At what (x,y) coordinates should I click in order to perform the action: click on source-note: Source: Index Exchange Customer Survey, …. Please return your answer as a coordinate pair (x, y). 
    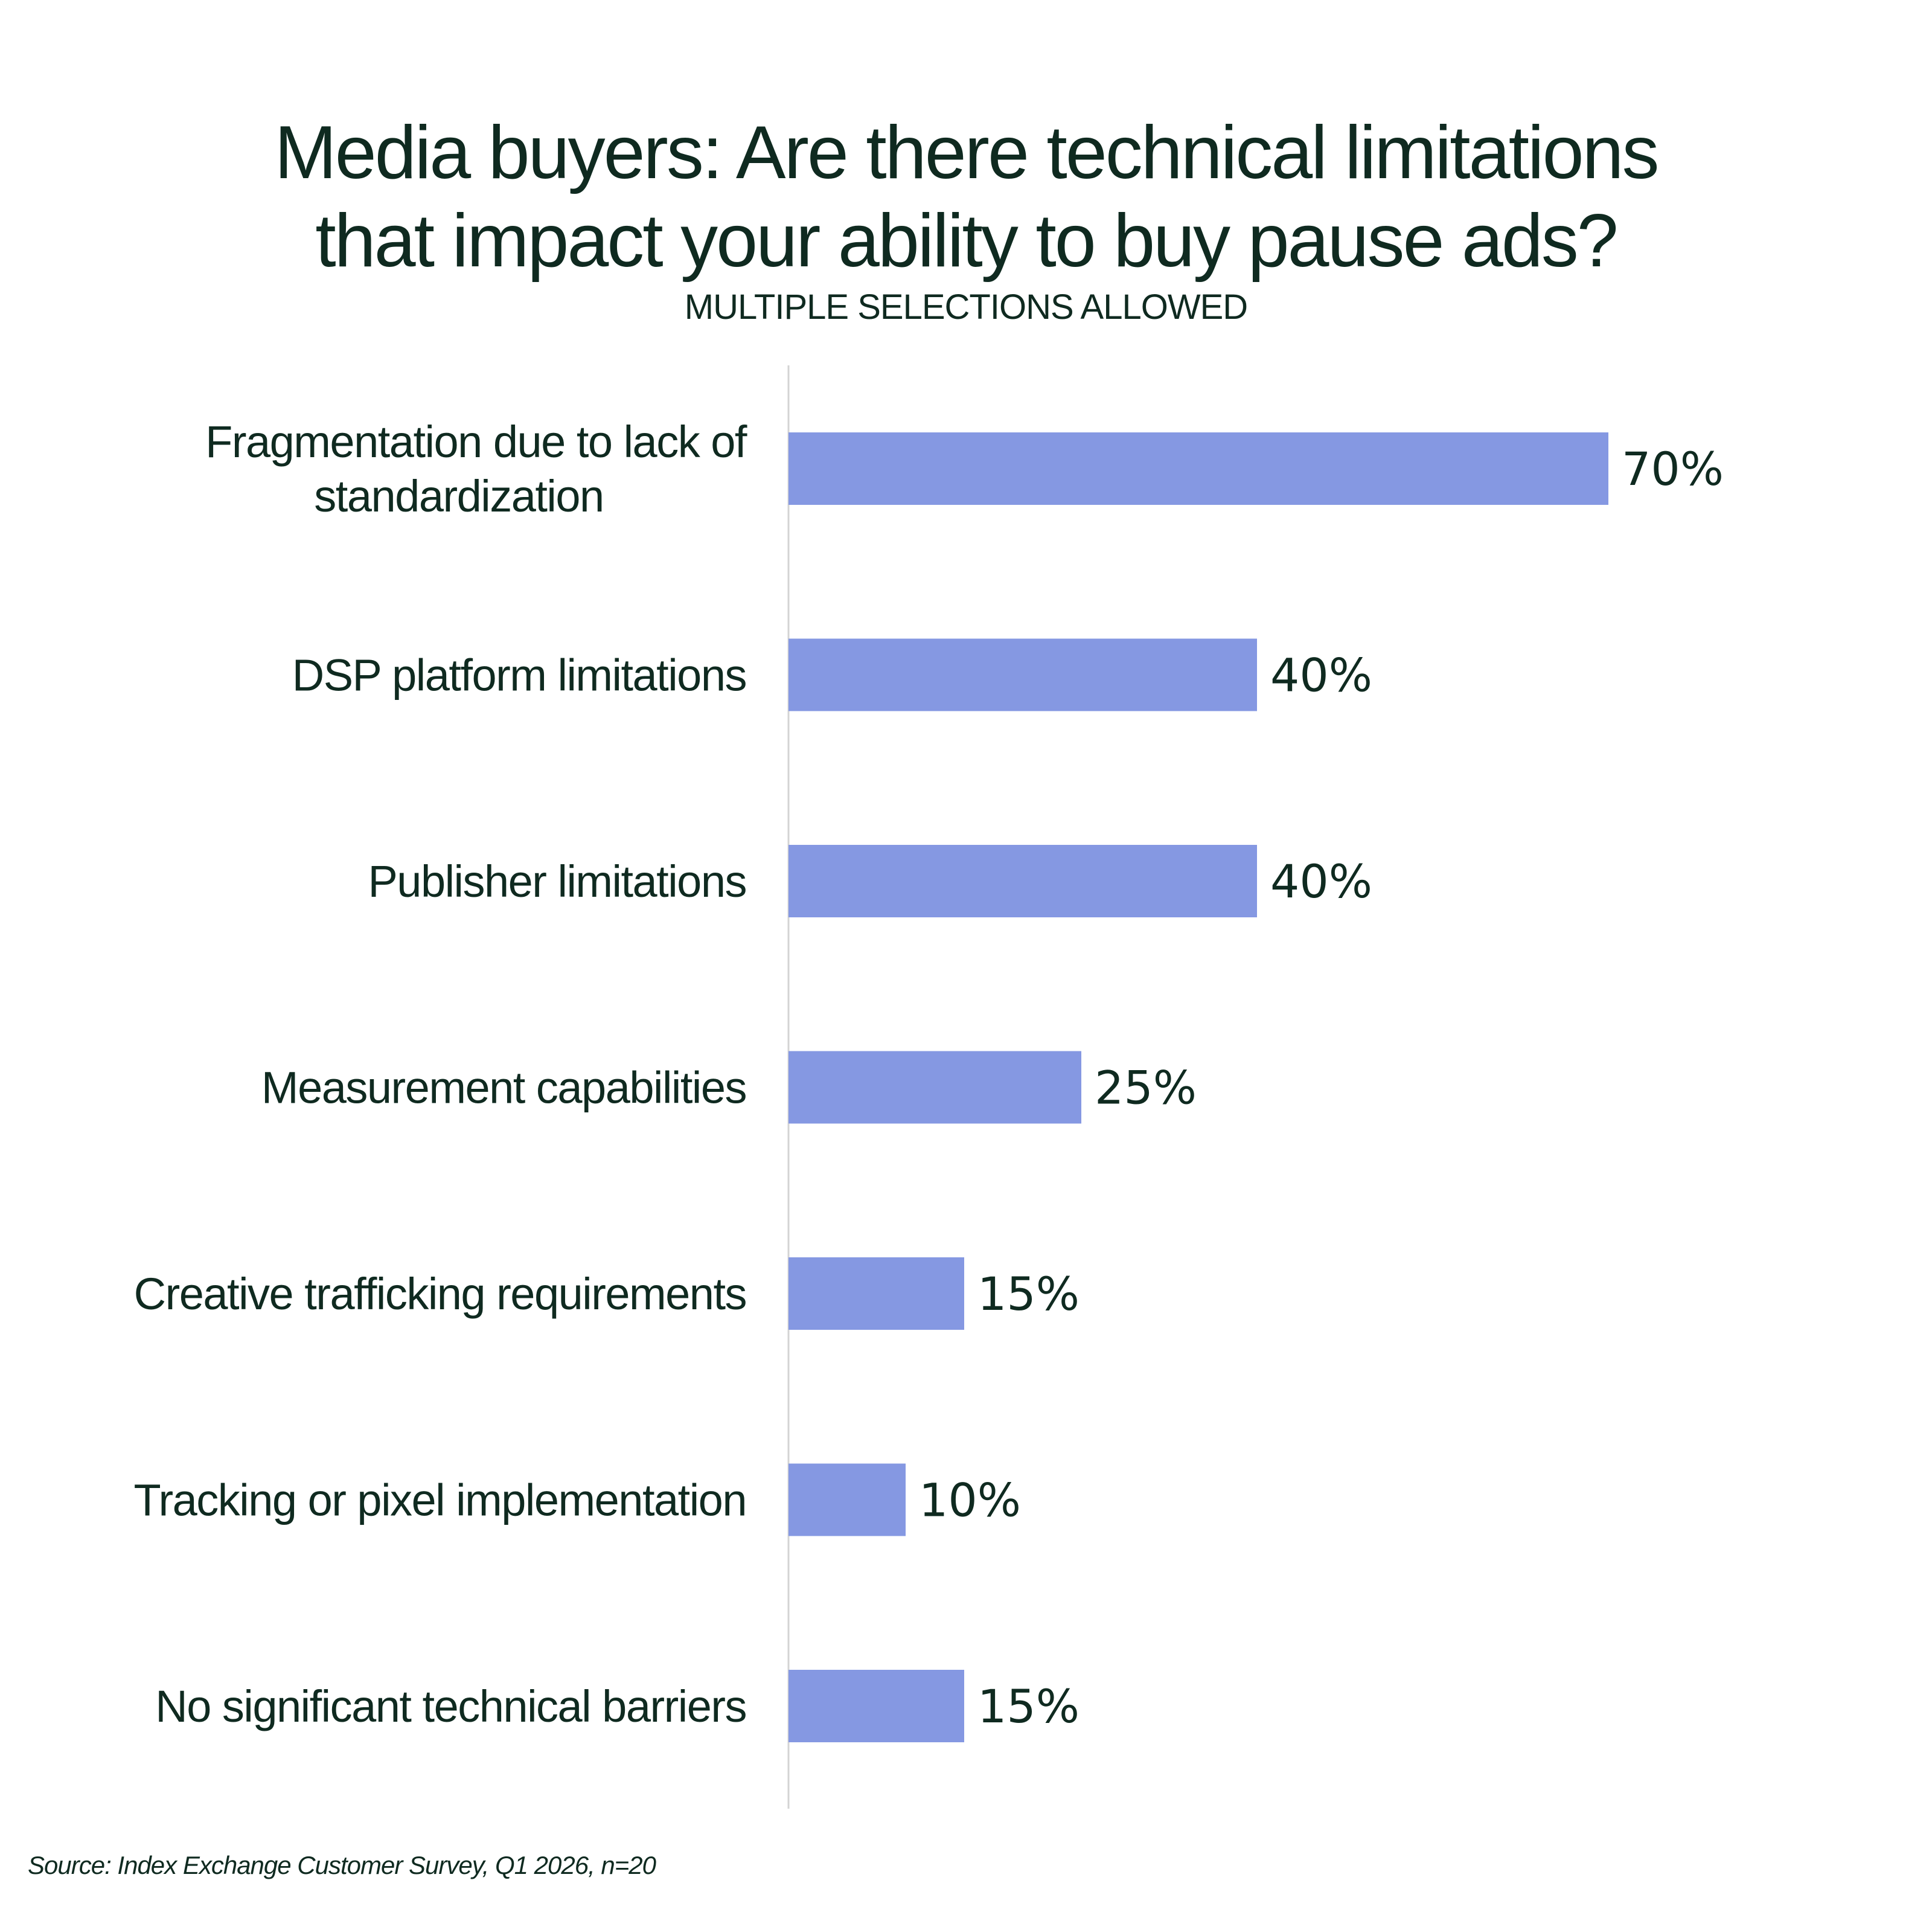
    Looking at the image, I should click on (342, 1865).